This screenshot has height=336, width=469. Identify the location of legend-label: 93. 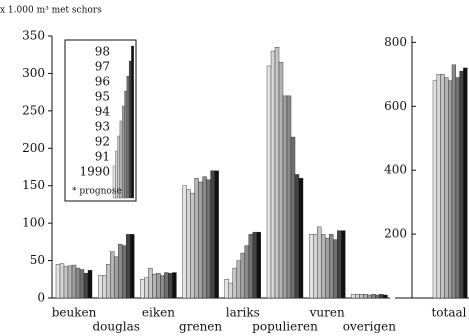
(102, 127).